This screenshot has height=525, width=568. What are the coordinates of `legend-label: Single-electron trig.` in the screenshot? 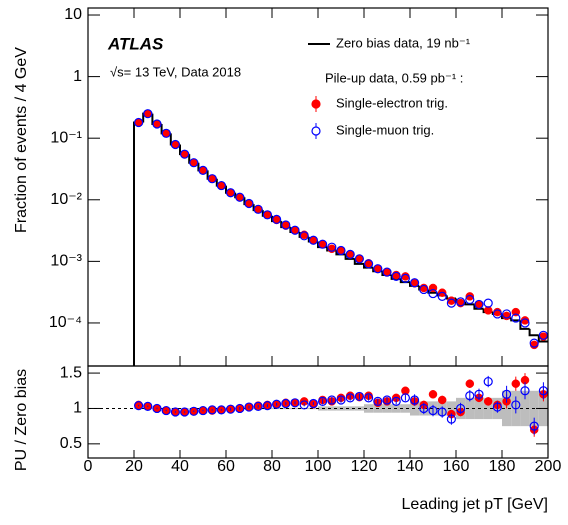 It's located at (392, 102).